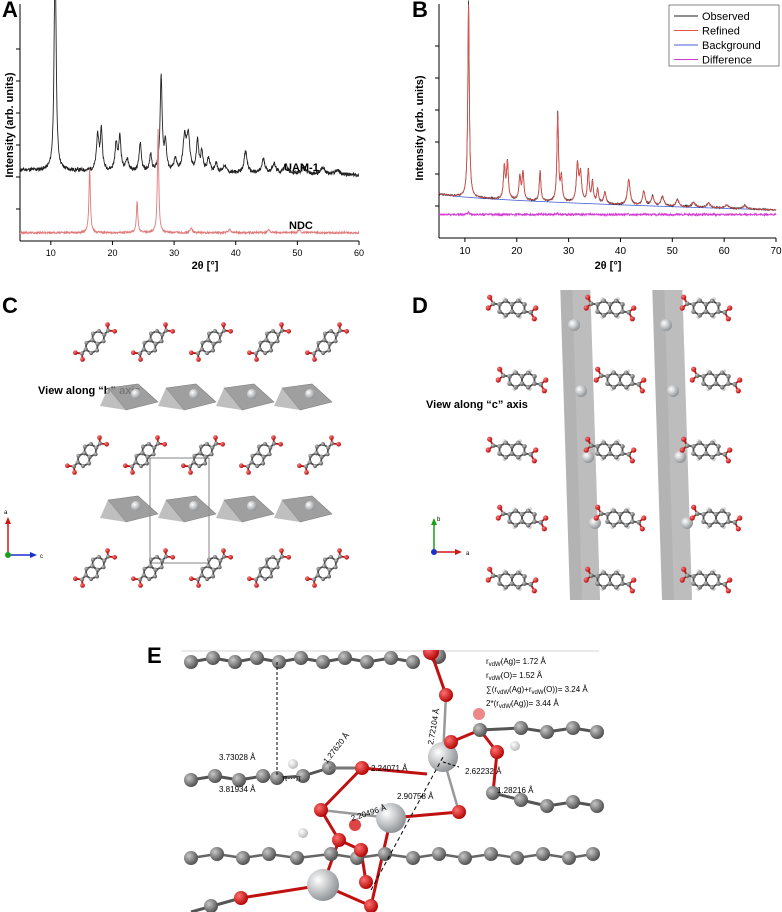 This screenshot has width=782, height=912. What do you see at coordinates (420, 127) in the screenshot?
I see `chart-b-ylabel: Intensity (arb. units)` at bounding box center [420, 127].